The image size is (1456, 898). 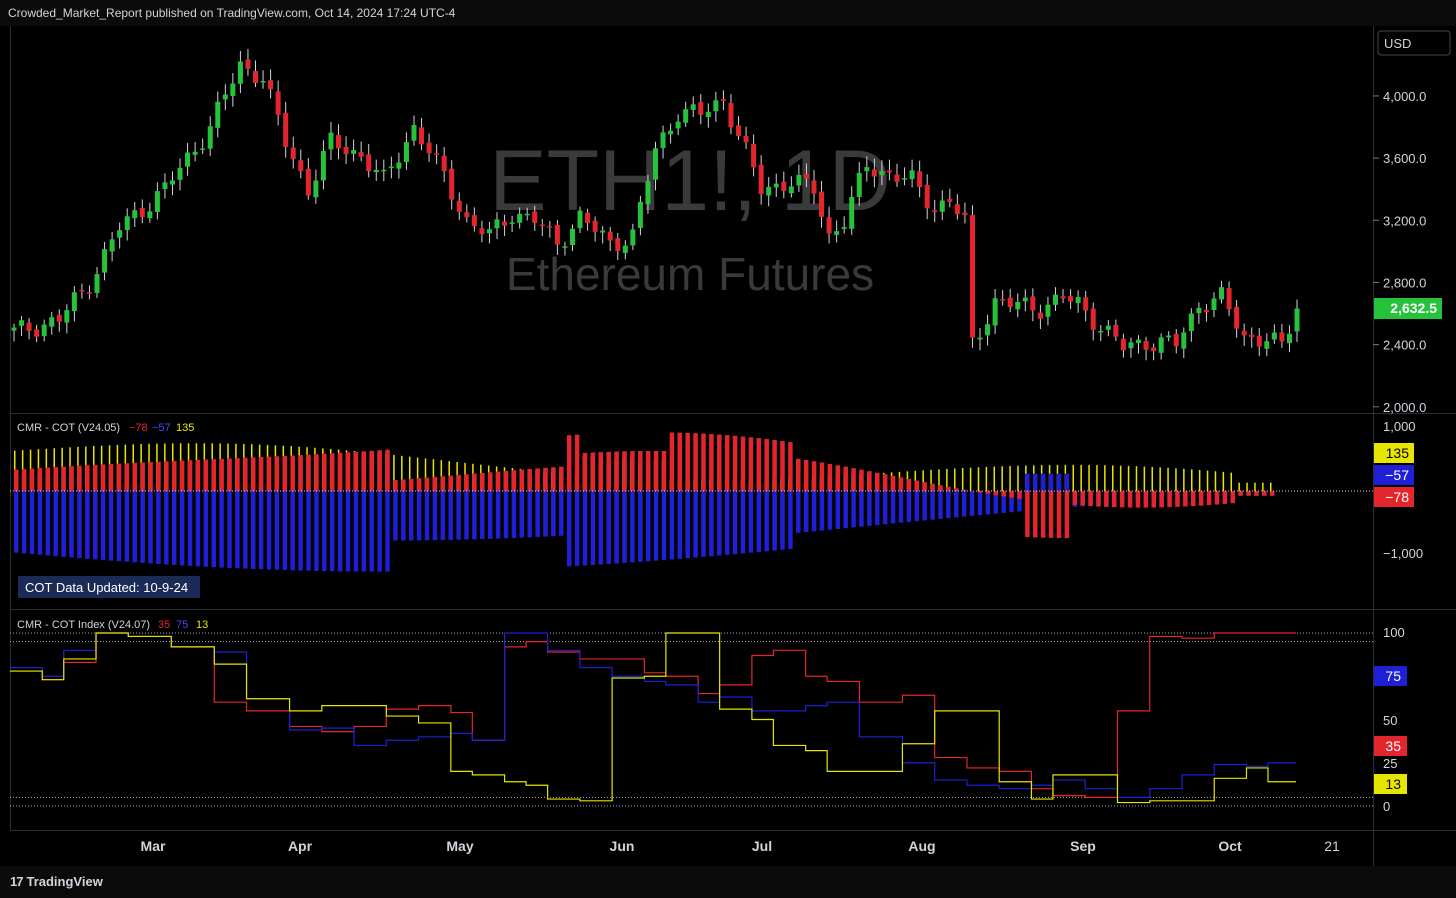 What do you see at coordinates (1404, 220) in the screenshot?
I see `price-tick-label: 3,200.0` at bounding box center [1404, 220].